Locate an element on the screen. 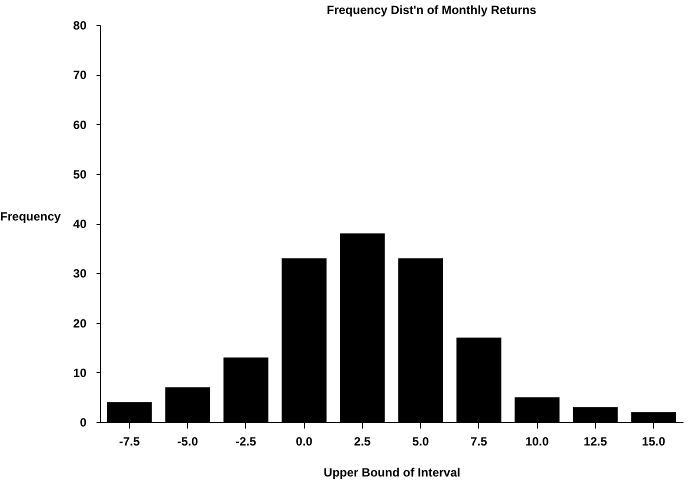  y-tick-label: 20 is located at coordinates (80, 323).